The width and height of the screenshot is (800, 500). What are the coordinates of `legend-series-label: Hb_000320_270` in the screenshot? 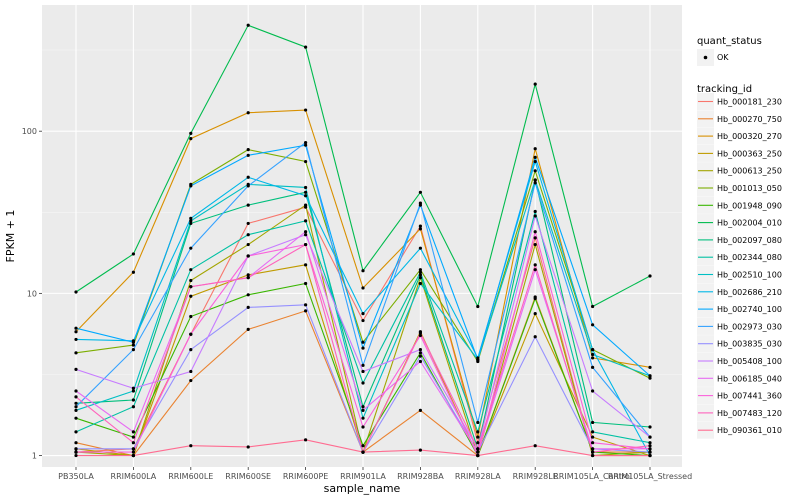 It's located at (749, 136).